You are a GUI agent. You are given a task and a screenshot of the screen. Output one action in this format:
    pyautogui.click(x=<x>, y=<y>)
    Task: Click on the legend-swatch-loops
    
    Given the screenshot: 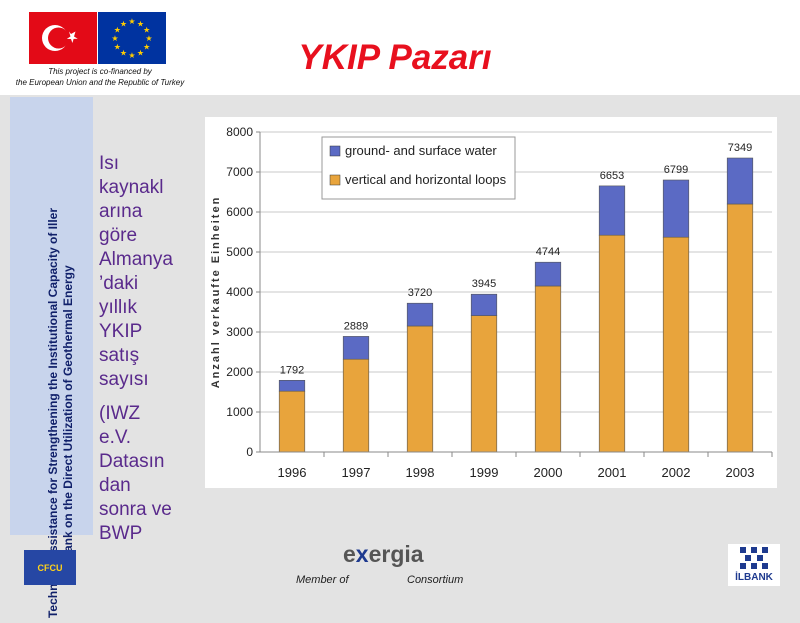 What is the action you would take?
    pyautogui.click(x=335, y=180)
    